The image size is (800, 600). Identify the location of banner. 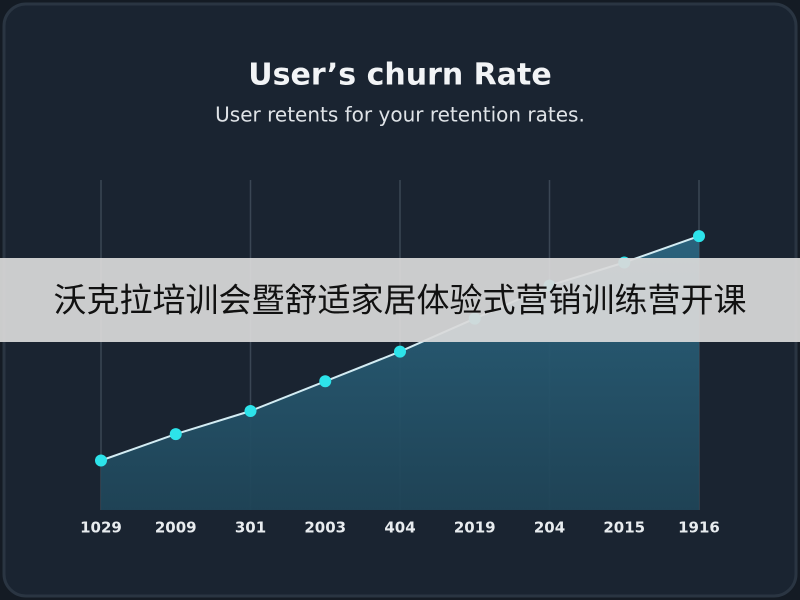
(400, 300).